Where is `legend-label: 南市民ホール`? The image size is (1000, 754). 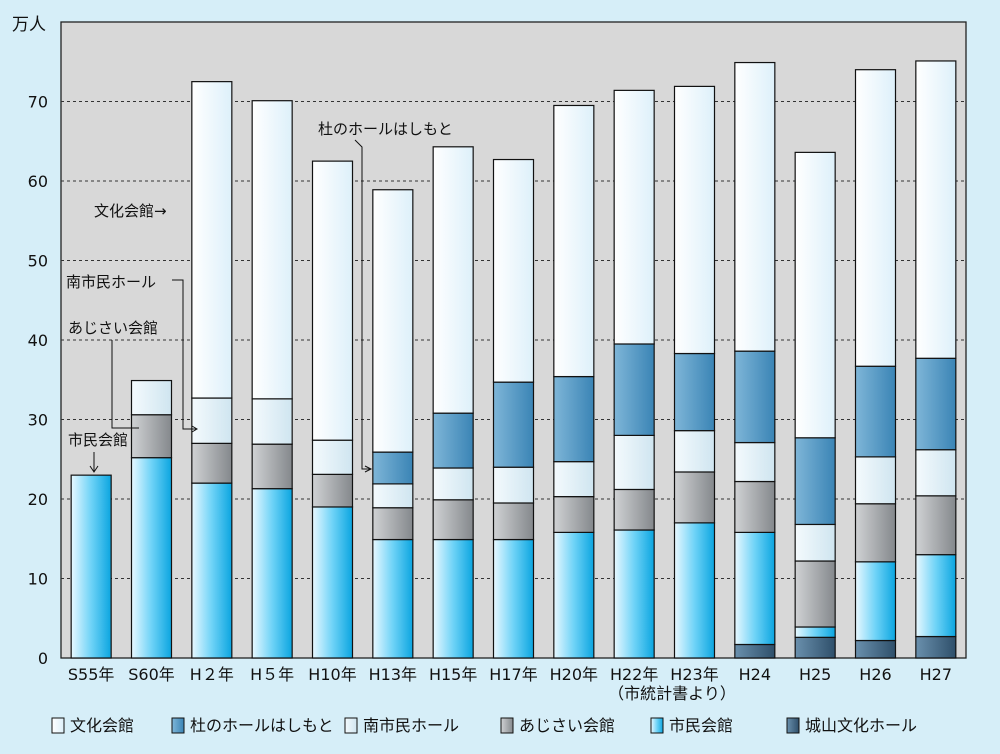
legend-label: 南市民ホール is located at coordinates (411, 725).